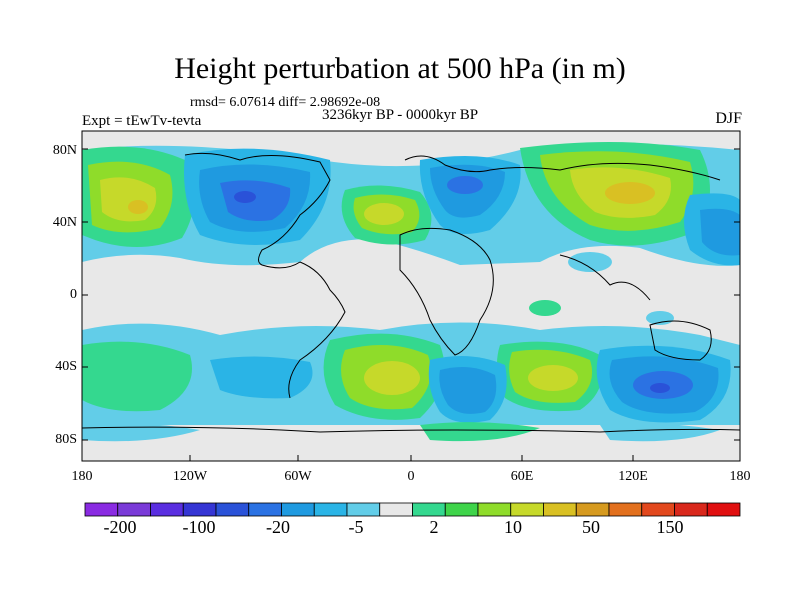  Describe the element at coordinates (740, 476) in the screenshot. I see `lon-tick-180e: 180` at that location.